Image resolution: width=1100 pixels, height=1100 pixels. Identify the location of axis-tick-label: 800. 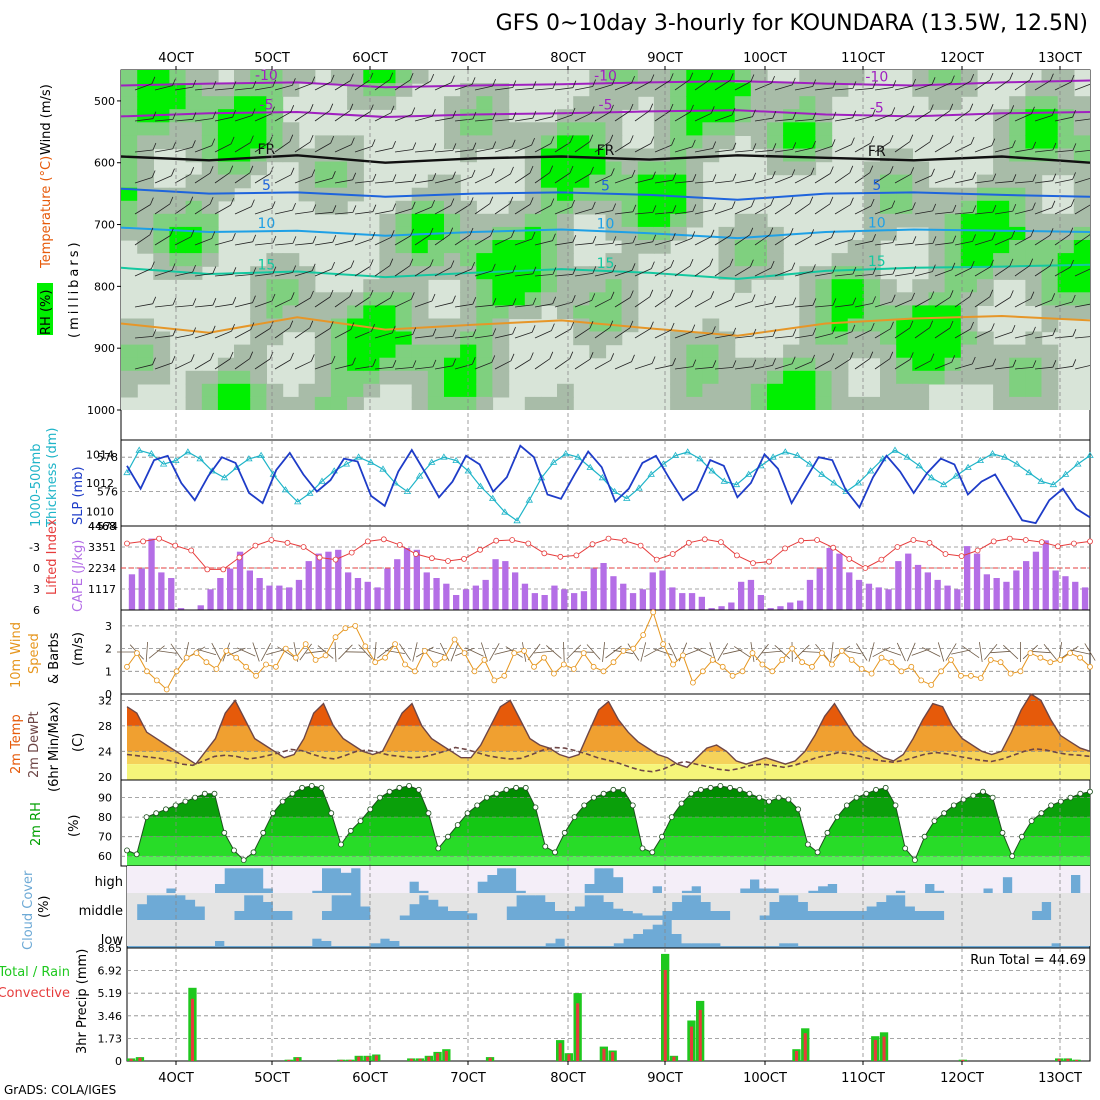
(104, 286).